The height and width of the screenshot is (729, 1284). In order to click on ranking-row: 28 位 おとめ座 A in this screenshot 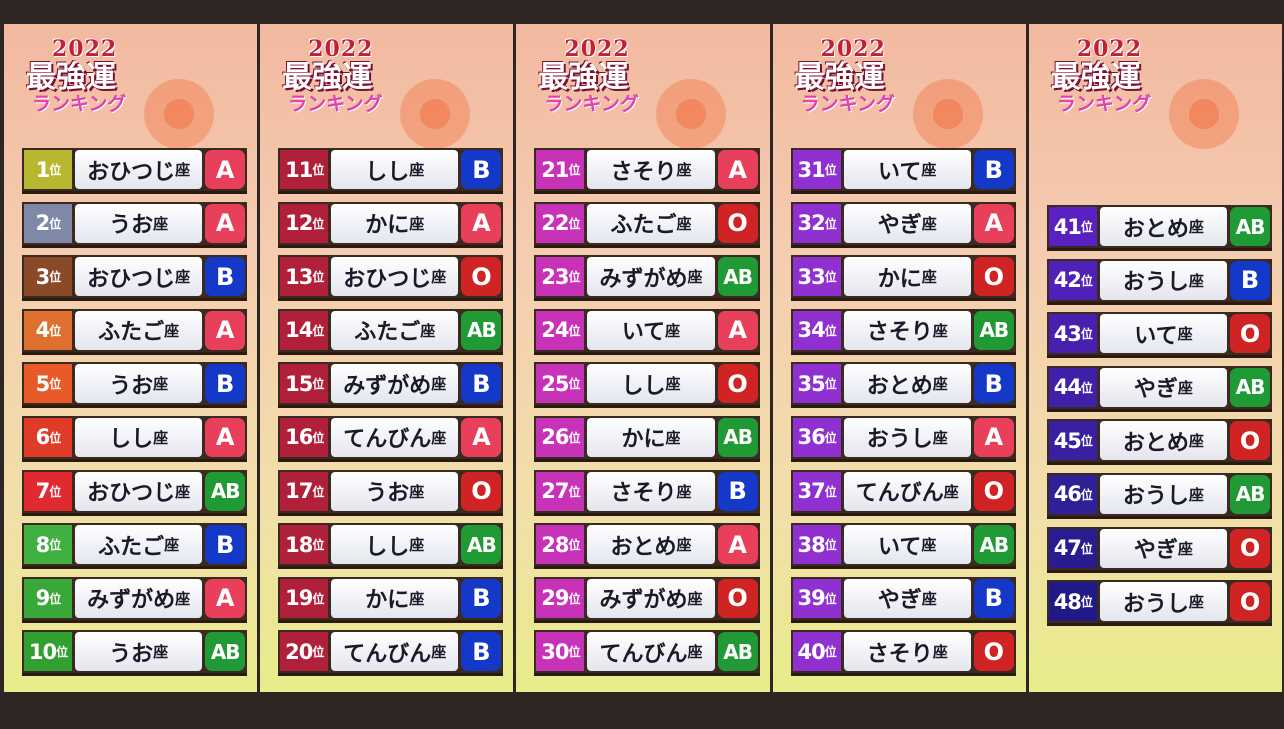, I will do `click(647, 546)`.